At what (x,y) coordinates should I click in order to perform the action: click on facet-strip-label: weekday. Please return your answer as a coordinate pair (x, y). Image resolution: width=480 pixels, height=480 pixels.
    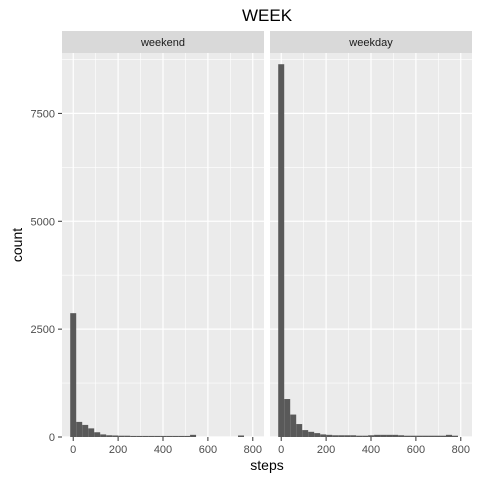
    Looking at the image, I should click on (370, 43).